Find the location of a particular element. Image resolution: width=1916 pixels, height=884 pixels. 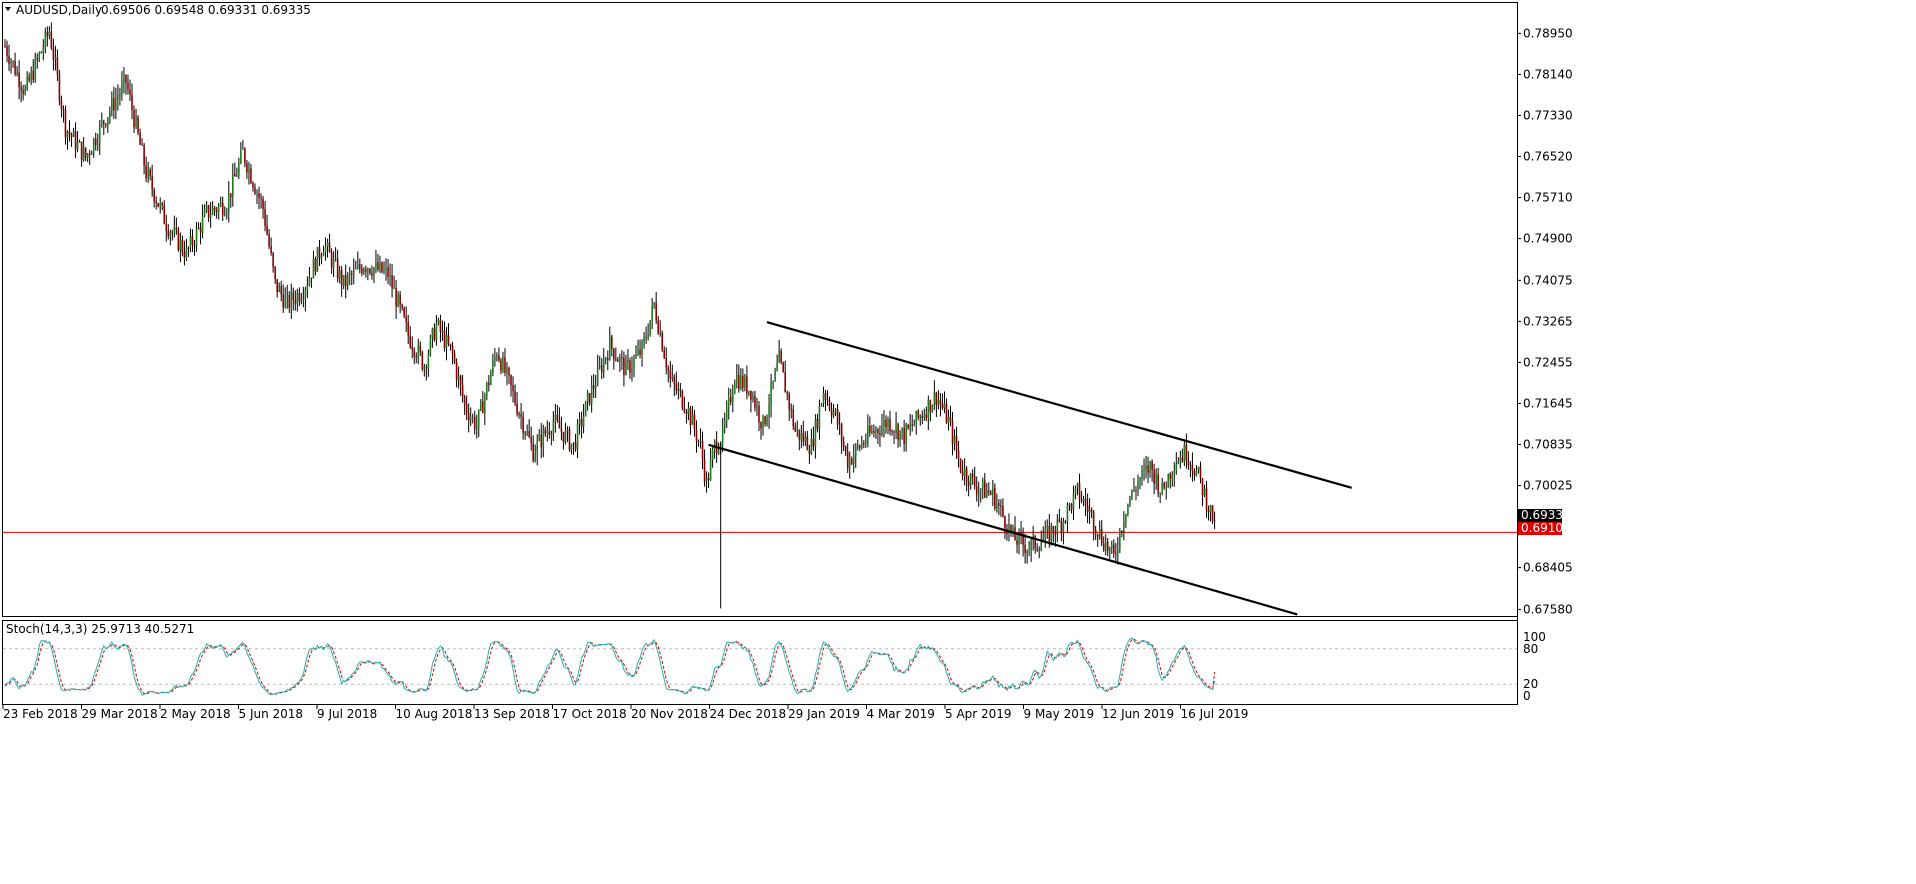

price-tick-label: 0.70025 is located at coordinates (1548, 486).